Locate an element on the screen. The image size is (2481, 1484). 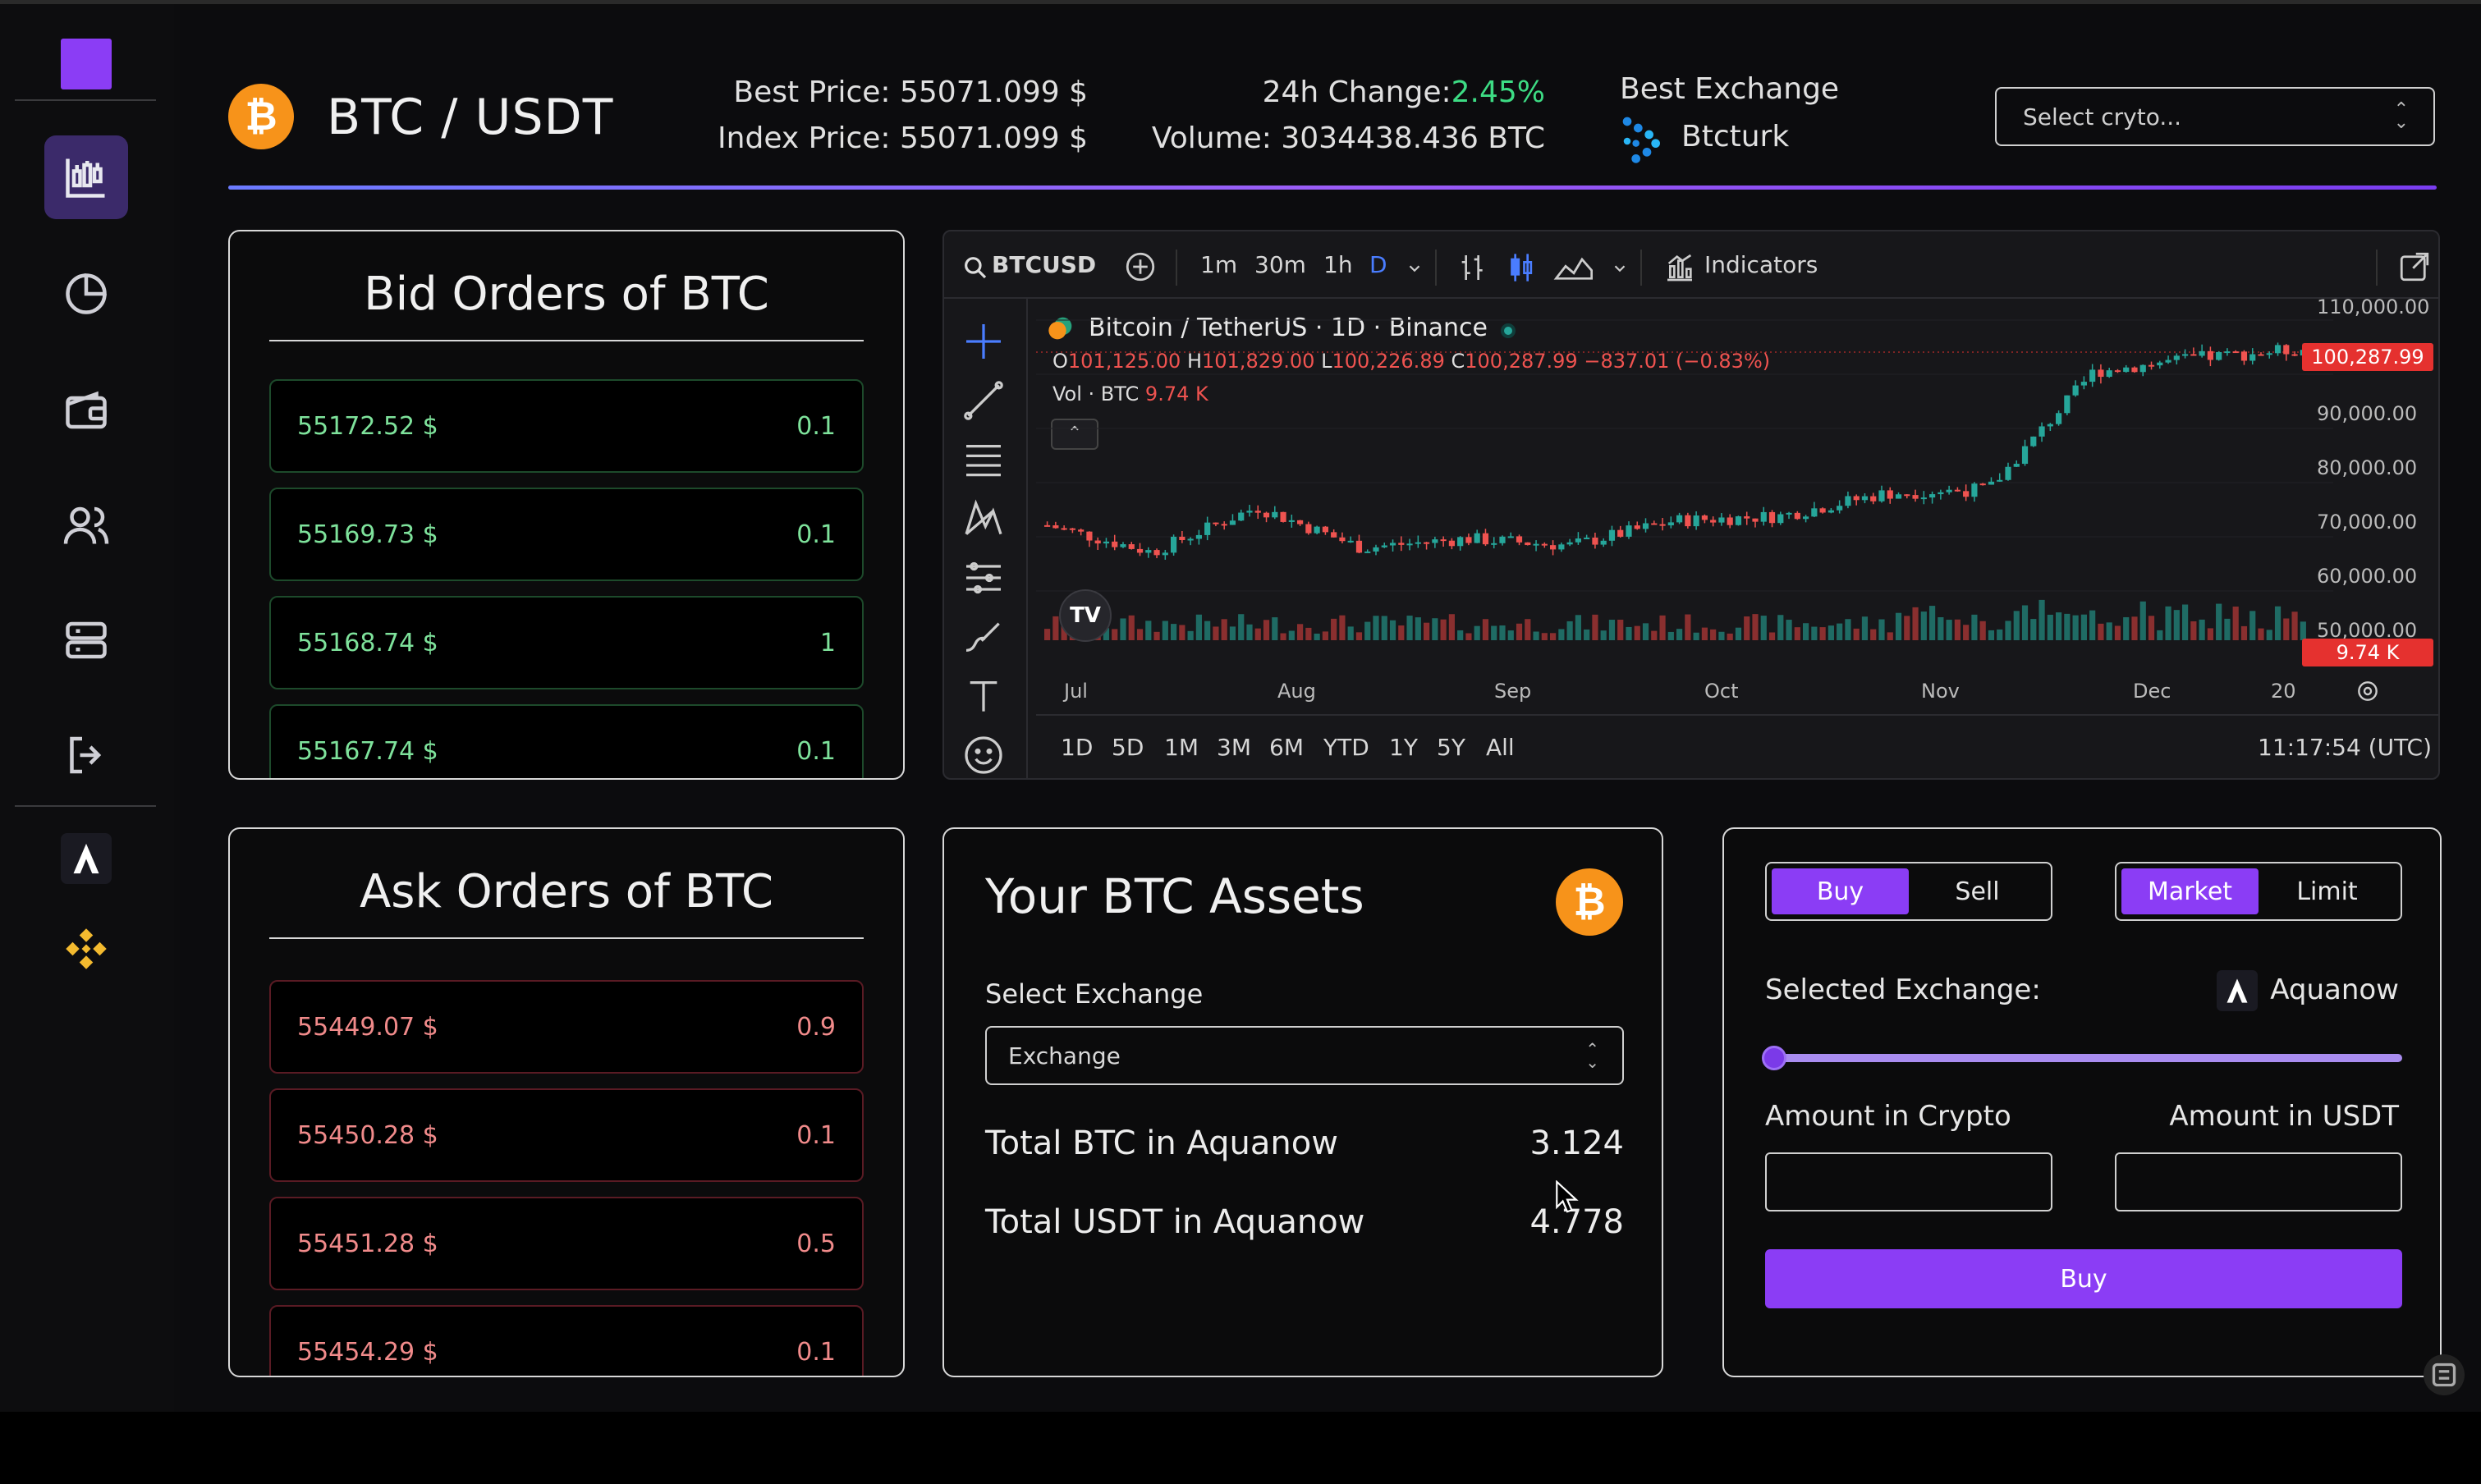
amount-slider-thumb is located at coordinates (1774, 1058).